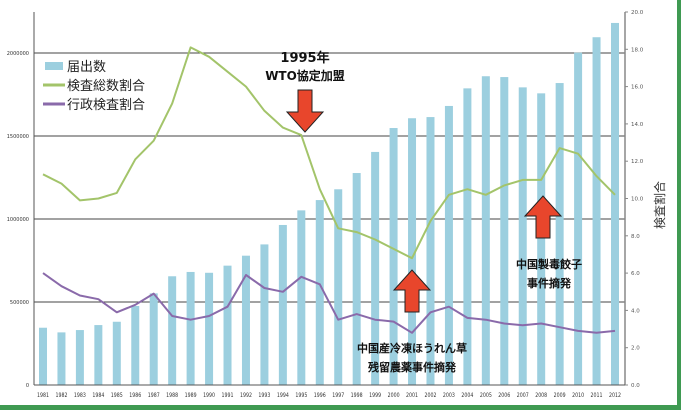 The image size is (681, 410). Describe the element at coordinates (523, 395) in the screenshot. I see `x-tick-label: 2007` at that location.